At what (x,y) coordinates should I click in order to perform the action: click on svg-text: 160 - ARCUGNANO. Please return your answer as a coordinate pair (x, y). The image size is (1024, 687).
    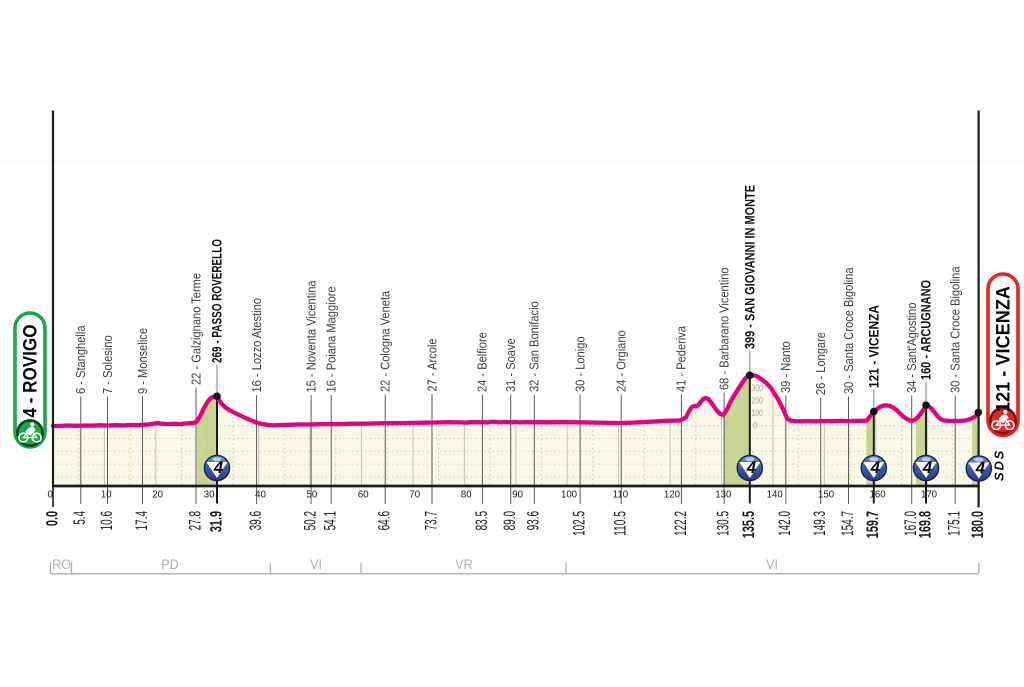
    Looking at the image, I should click on (926, 330).